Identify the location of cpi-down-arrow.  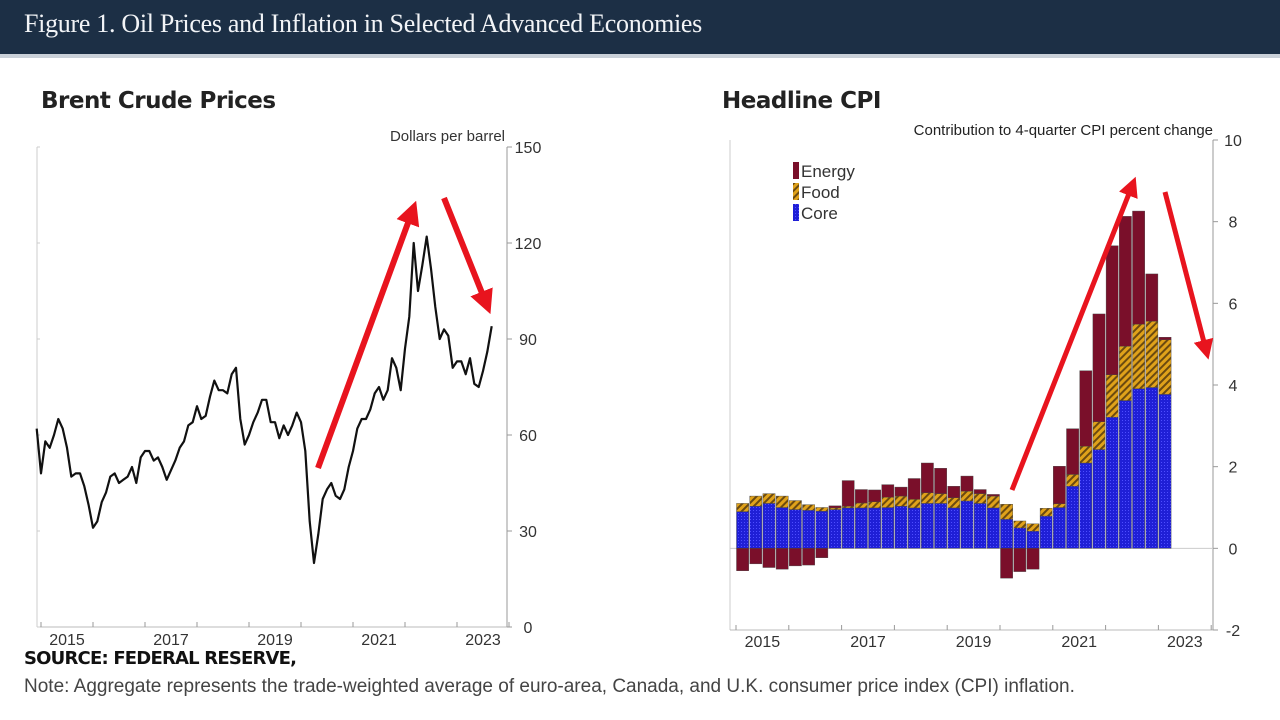
(1188, 275).